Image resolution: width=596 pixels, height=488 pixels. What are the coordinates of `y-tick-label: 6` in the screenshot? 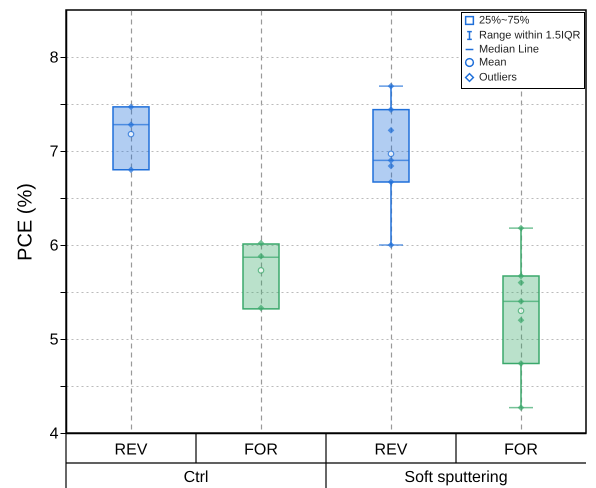 It's located at (54, 246).